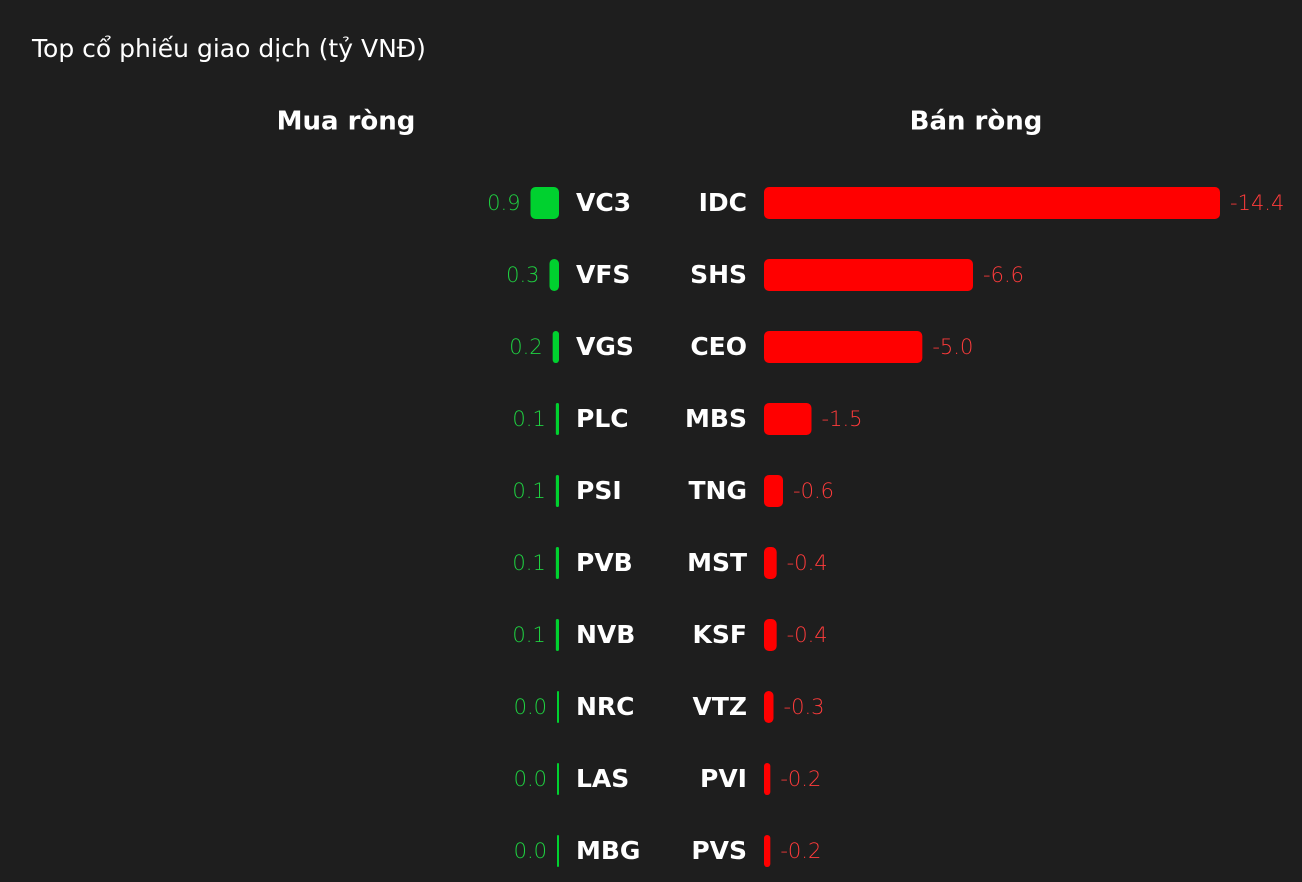 Image resolution: width=1302 pixels, height=882 pixels. I want to click on category-label: KSF, so click(720, 634).